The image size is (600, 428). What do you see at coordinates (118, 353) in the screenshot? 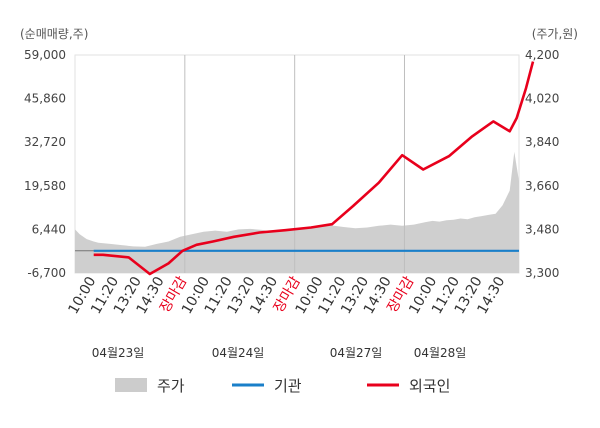
I see `date-label: 04월23일` at bounding box center [118, 353].